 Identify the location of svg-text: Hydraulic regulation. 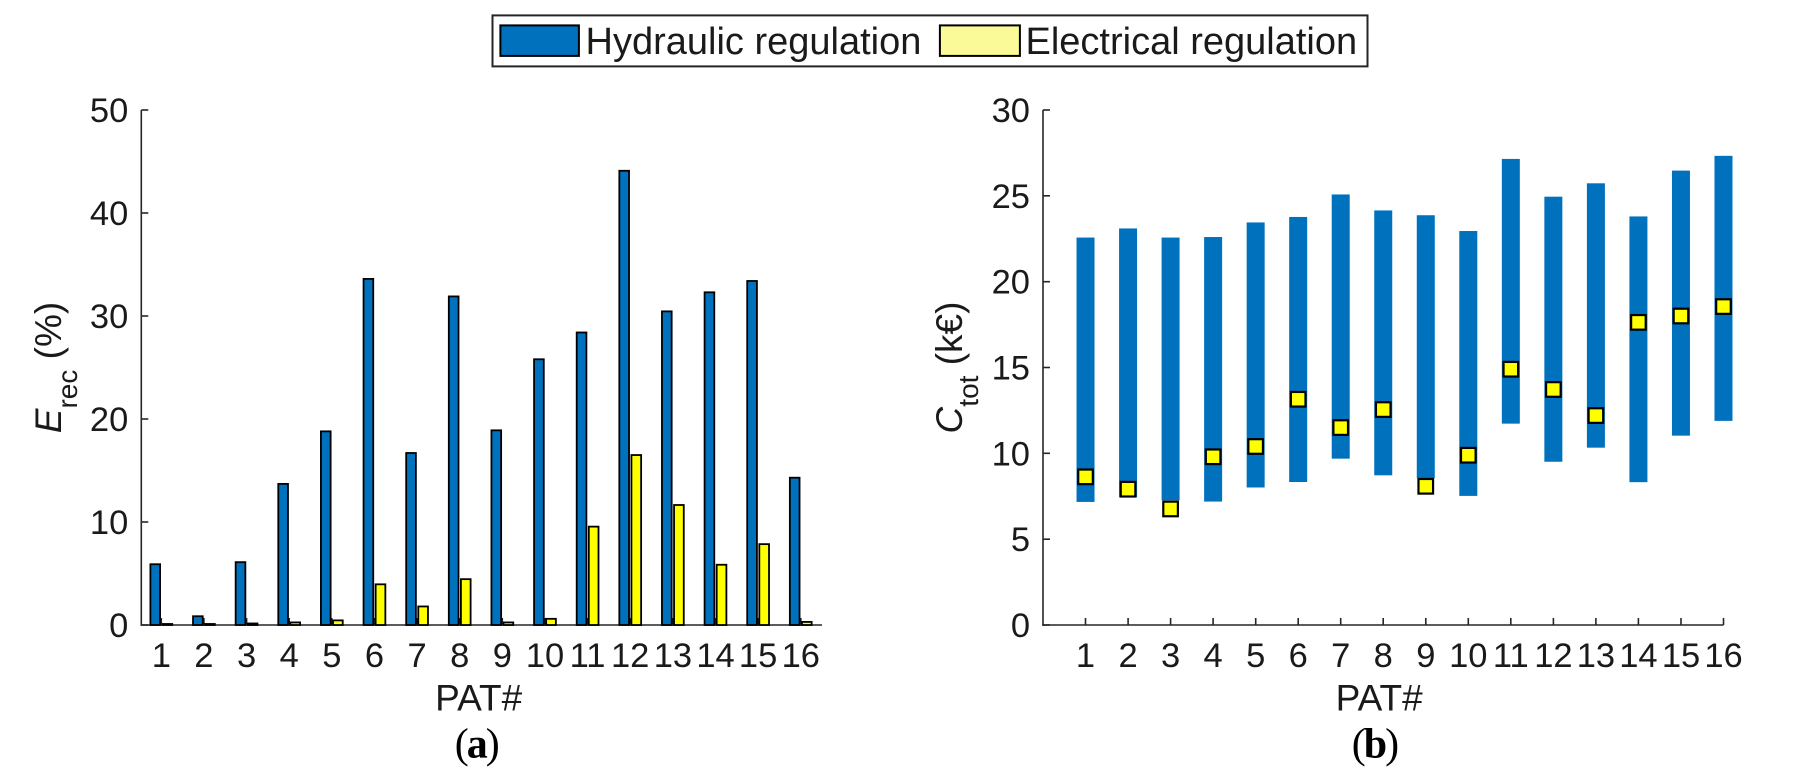
(754, 42).